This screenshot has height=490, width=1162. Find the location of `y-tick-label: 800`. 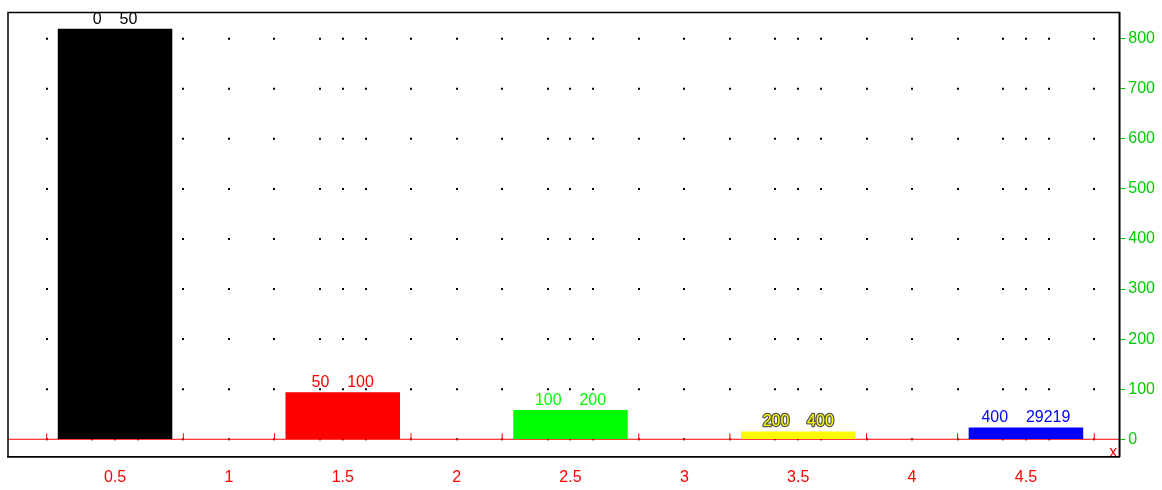

y-tick-label: 800 is located at coordinates (1142, 38).